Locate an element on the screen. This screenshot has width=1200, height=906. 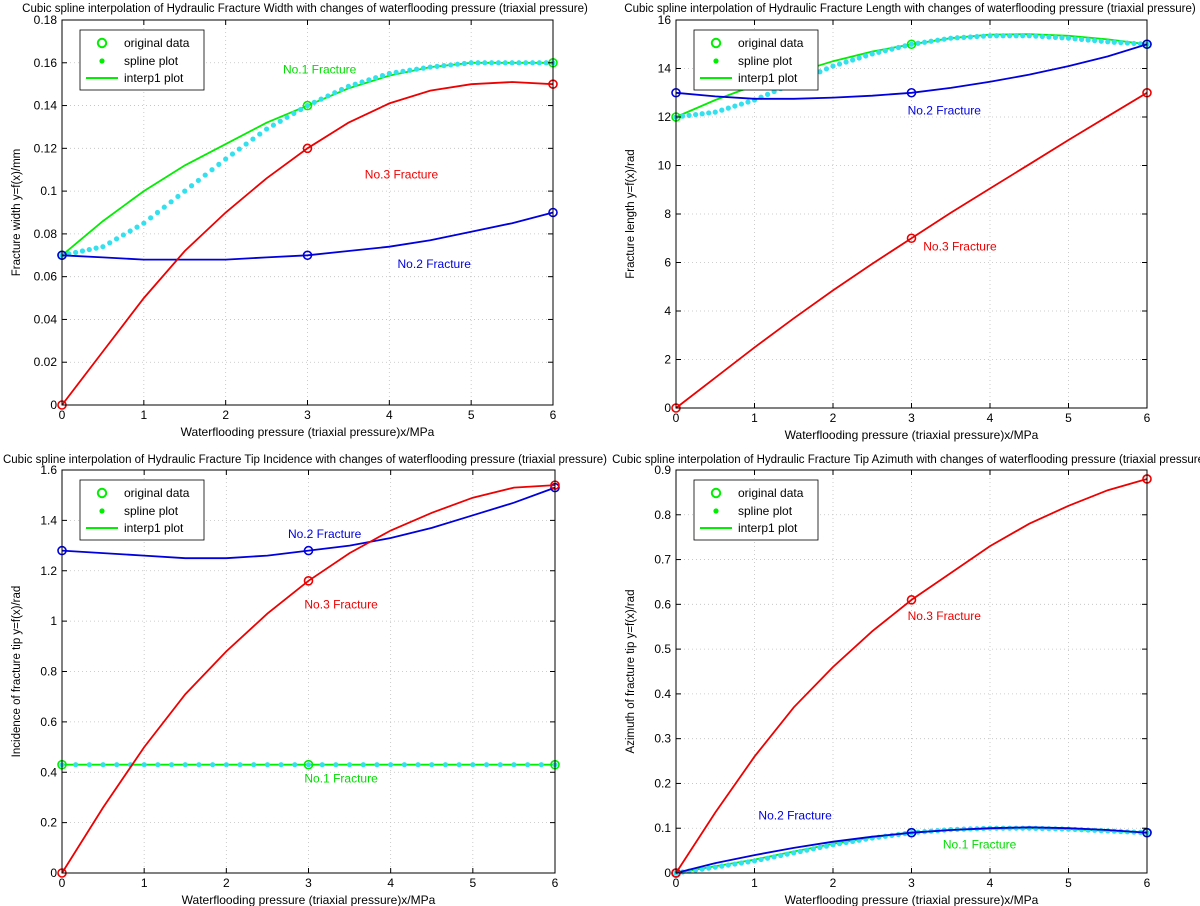
x-tick-label: 5 is located at coordinates (472, 883).